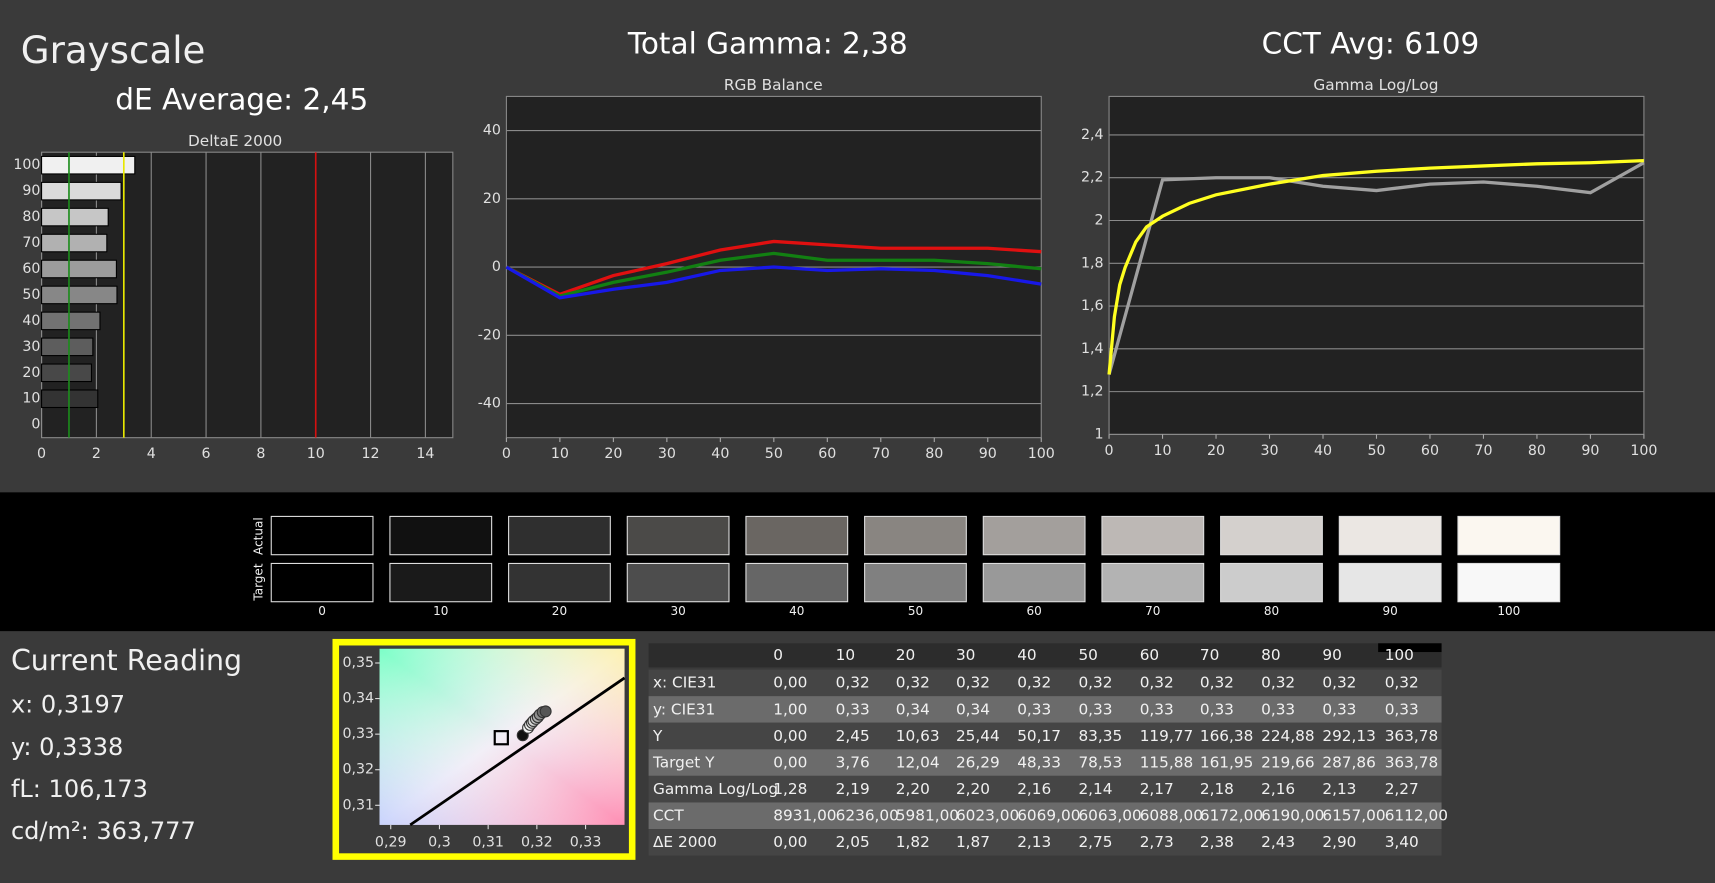 The width and height of the screenshot is (1715, 883). What do you see at coordinates (559, 611) in the screenshot?
I see `swatch-label: 20` at bounding box center [559, 611].